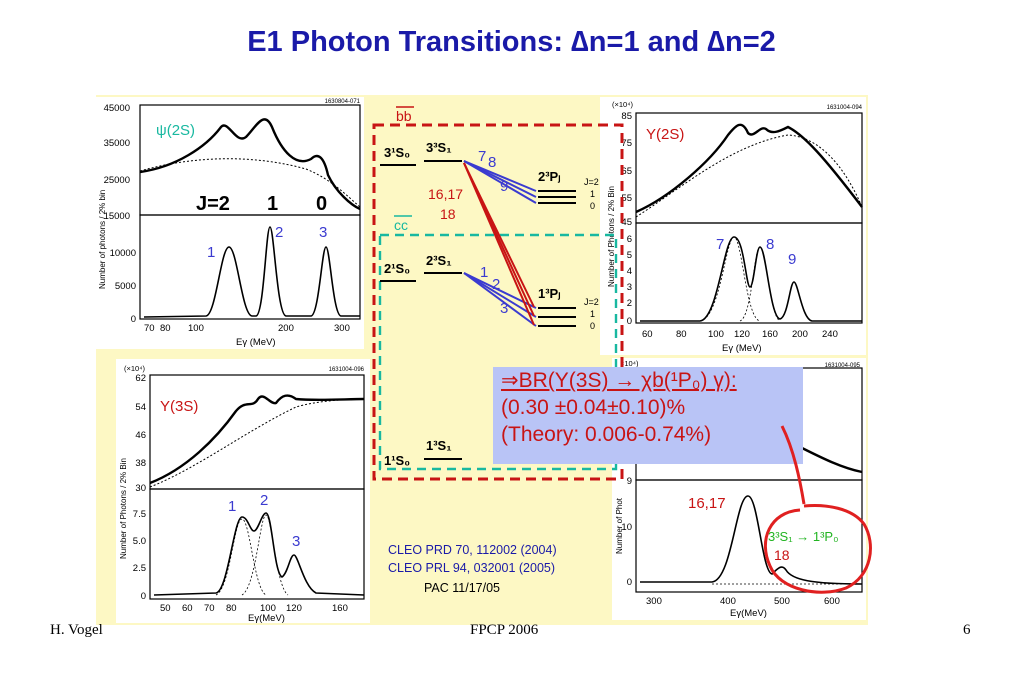 The height and width of the screenshot is (682, 1023). What do you see at coordinates (123, 508) in the screenshot?
I see `ups3s-ylabel: Number of Photons / 2% Bin` at bounding box center [123, 508].